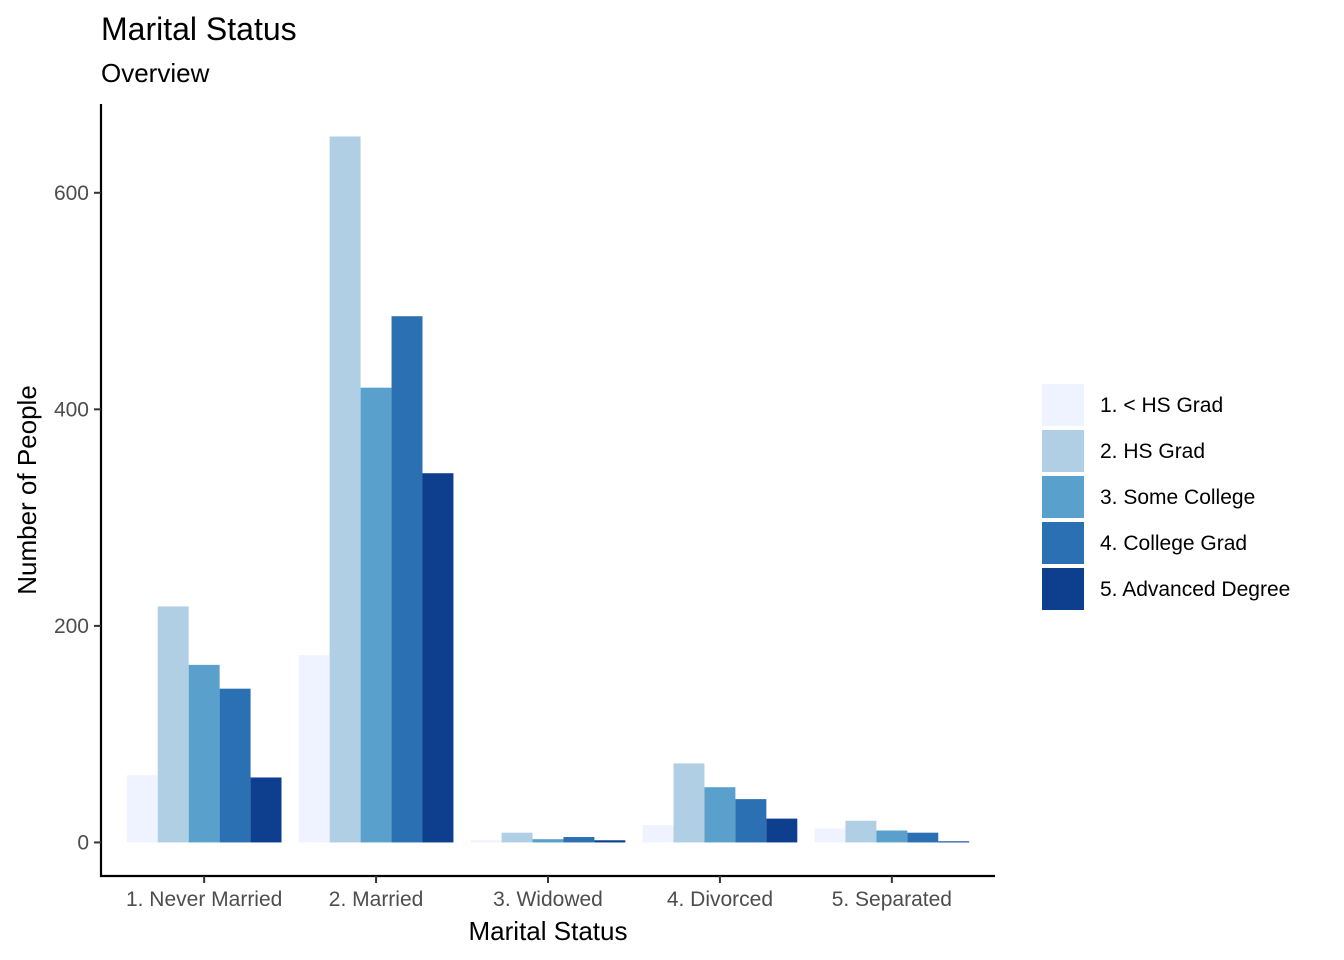 The width and height of the screenshot is (1344, 960). What do you see at coordinates (27, 490) in the screenshot?
I see `y-axis-title: Number of People` at bounding box center [27, 490].